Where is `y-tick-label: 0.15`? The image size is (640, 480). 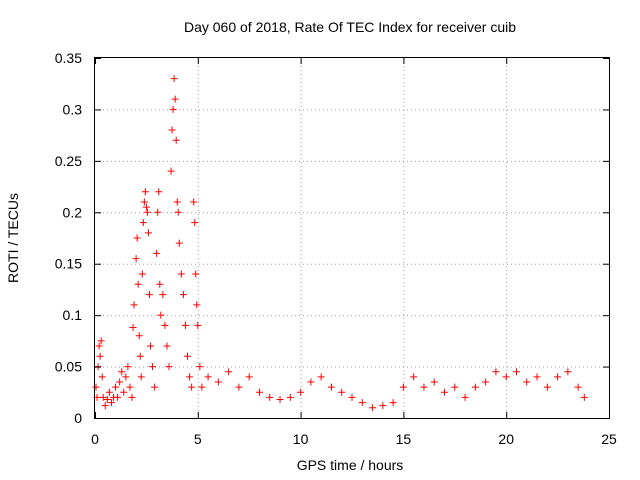 y-tick-label: 0.15 is located at coordinates (68, 264).